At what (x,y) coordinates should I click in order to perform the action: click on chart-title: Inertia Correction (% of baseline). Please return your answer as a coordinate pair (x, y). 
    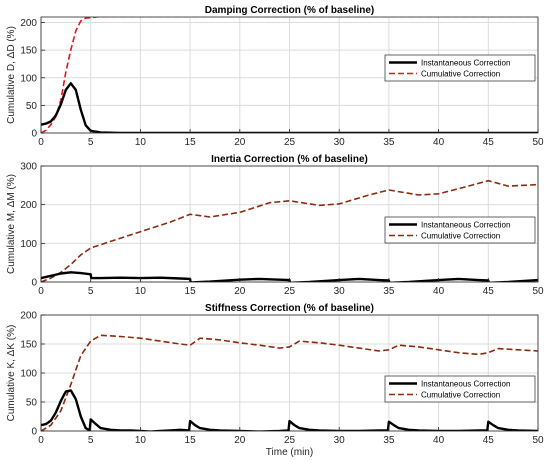
    Looking at the image, I should click on (289, 159).